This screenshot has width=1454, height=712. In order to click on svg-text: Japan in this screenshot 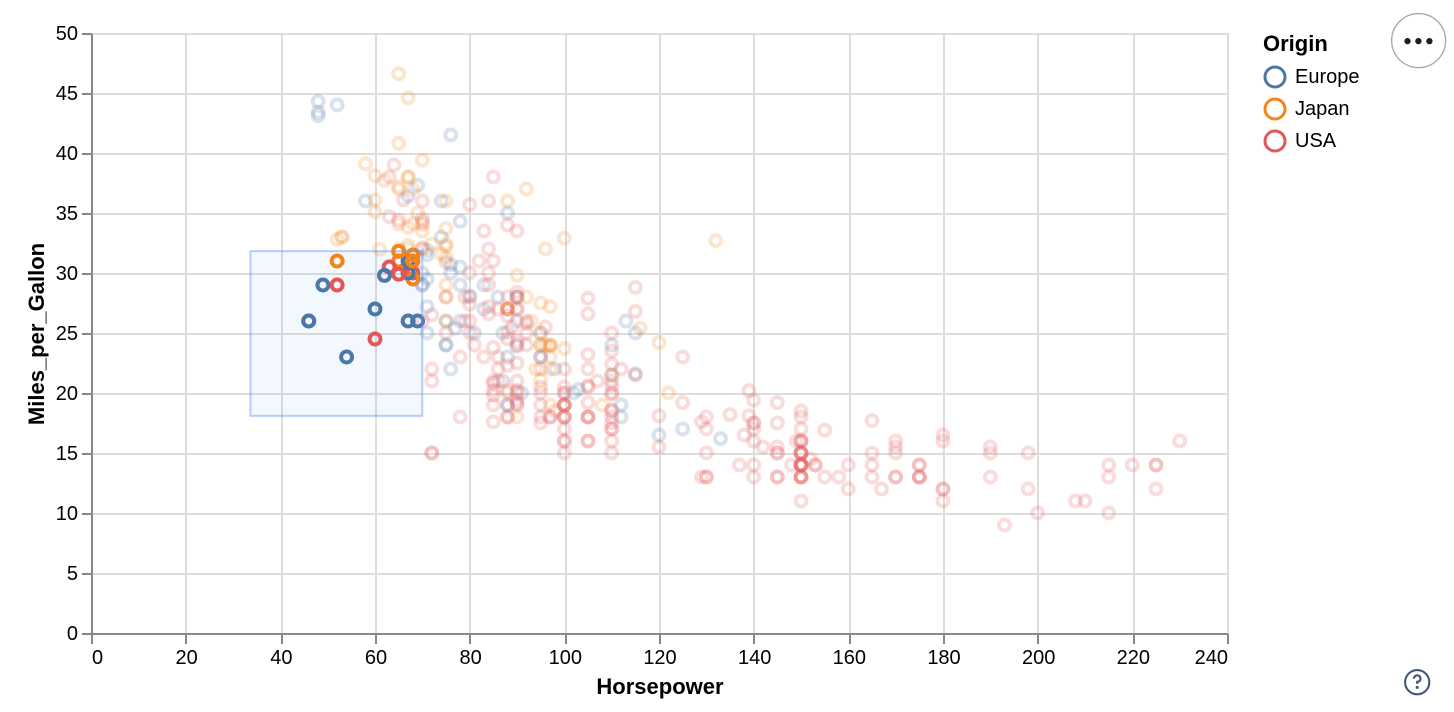, I will do `click(1322, 109)`.